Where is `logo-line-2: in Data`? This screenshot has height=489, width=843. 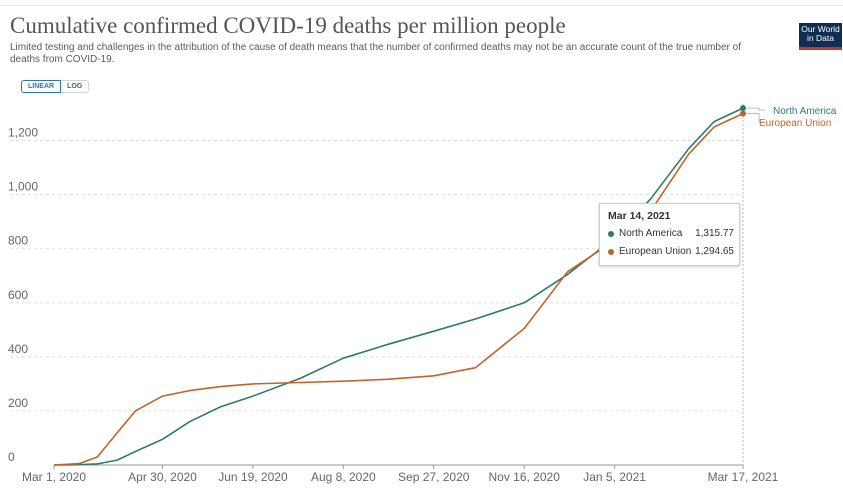 logo-line-2: in Data is located at coordinates (820, 37).